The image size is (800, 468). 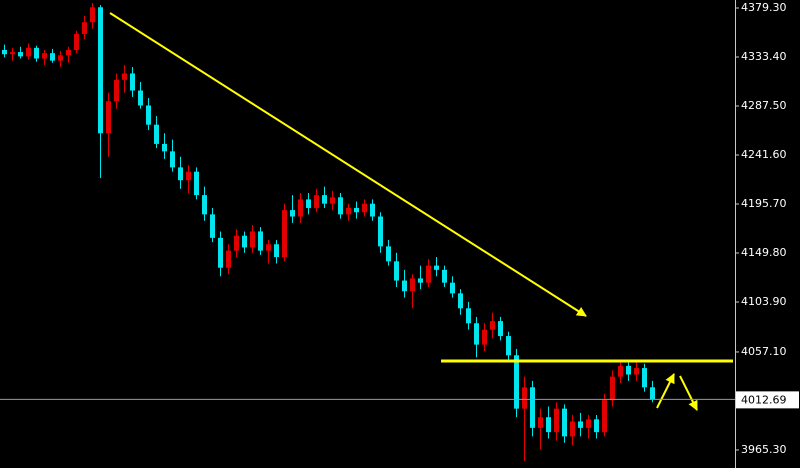 I want to click on y-tick-label: 4057.10, so click(x=764, y=351).